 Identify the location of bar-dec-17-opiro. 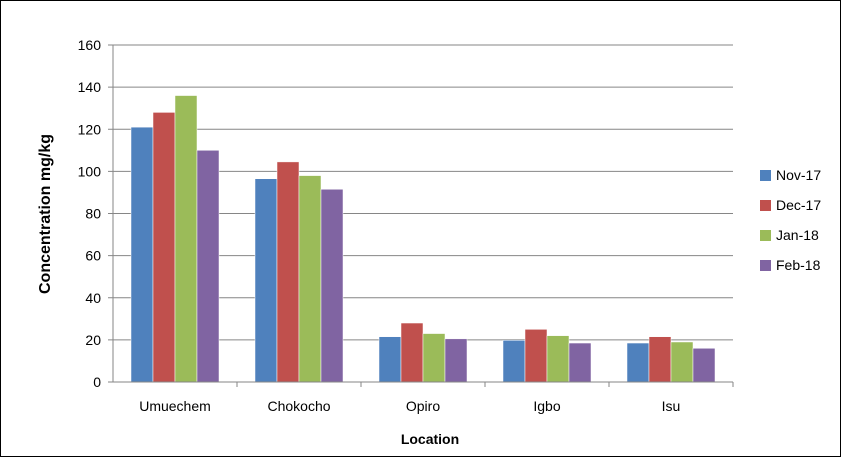
(412, 352).